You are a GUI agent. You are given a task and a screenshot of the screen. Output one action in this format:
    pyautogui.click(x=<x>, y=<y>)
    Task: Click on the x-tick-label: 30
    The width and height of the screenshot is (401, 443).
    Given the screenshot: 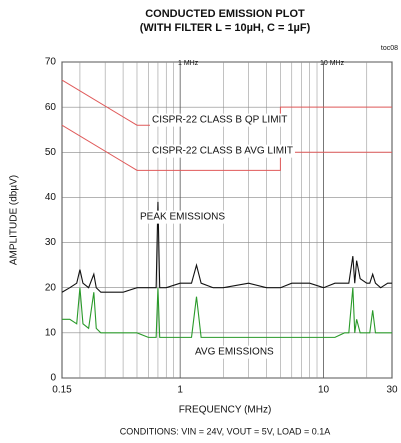 What is the action you would take?
    pyautogui.click(x=392, y=390)
    